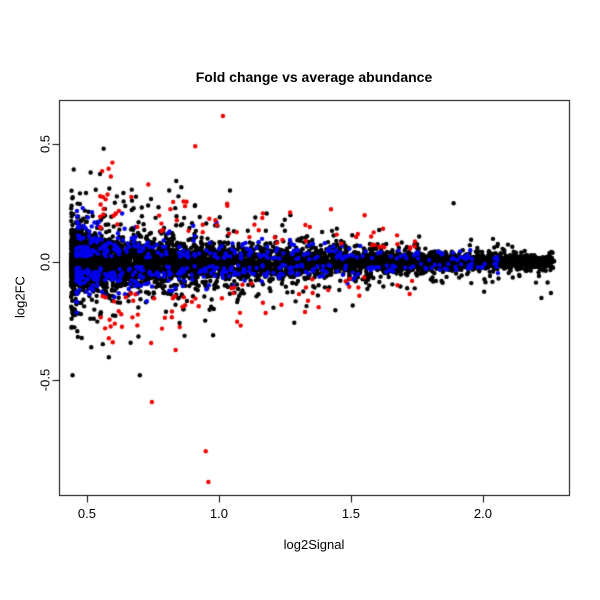 The height and width of the screenshot is (600, 600). I want to click on y-tick-label: 0.0, so click(45, 261).